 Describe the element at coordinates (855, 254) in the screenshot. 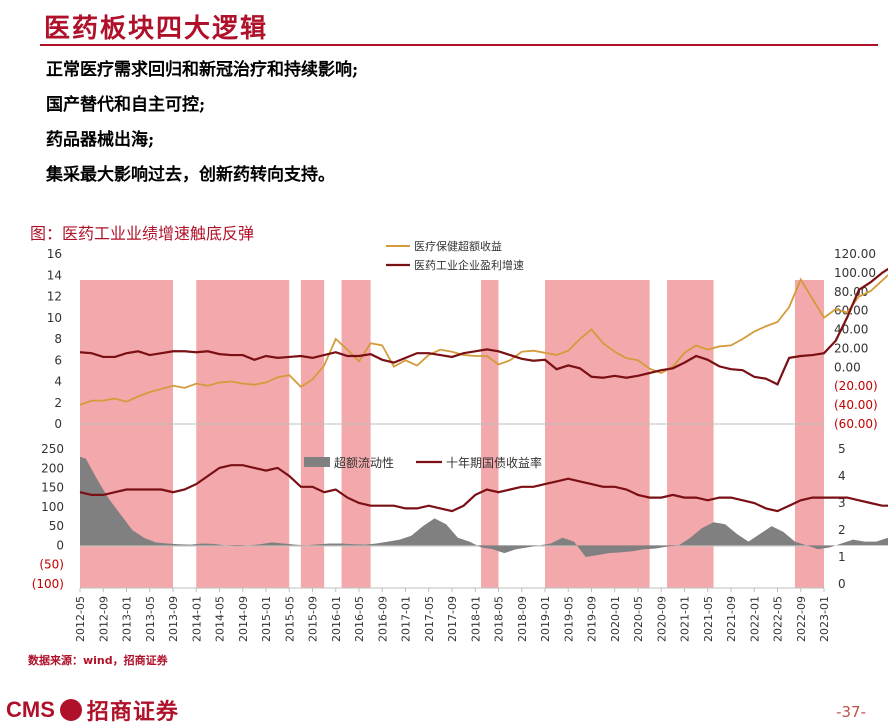

I see `upper-right-tick: 120.00` at that location.